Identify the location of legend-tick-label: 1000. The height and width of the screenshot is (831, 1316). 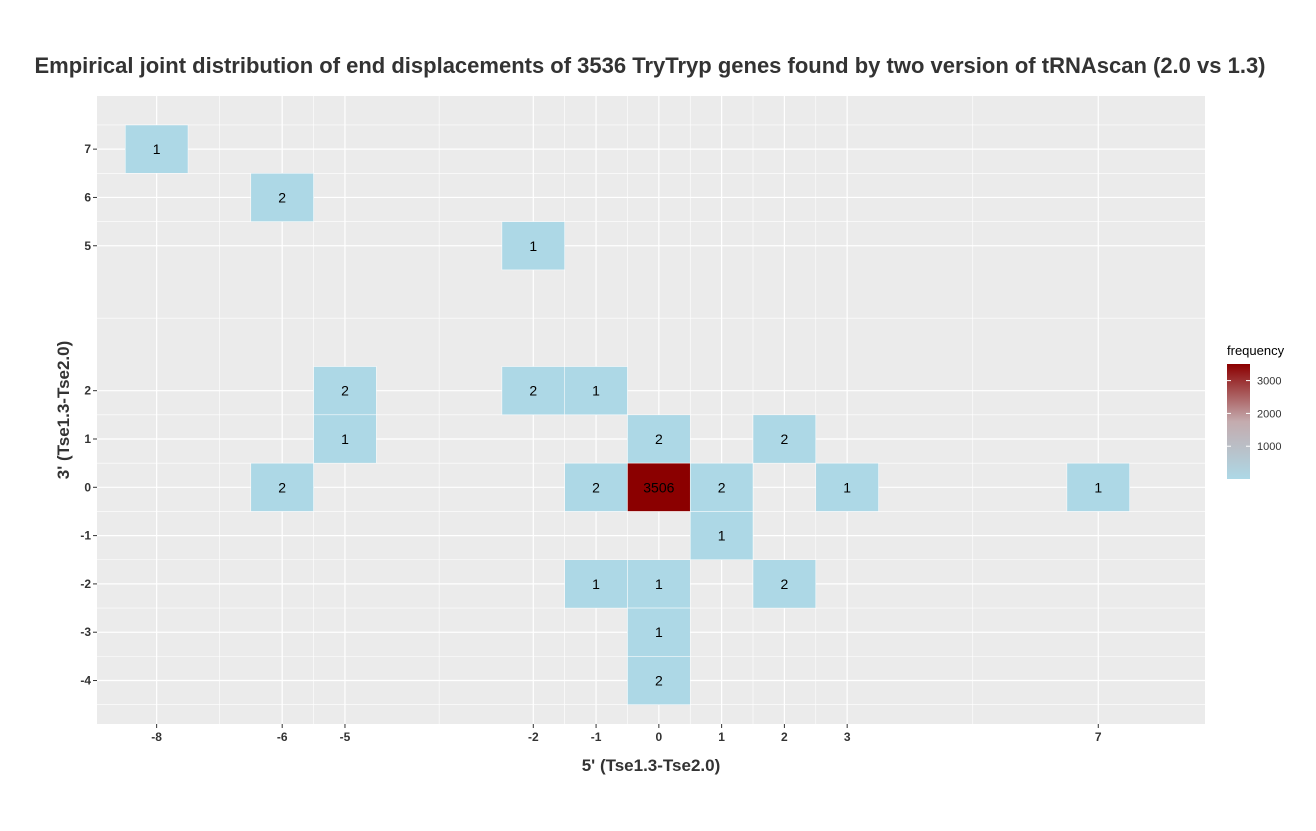
(1269, 447).